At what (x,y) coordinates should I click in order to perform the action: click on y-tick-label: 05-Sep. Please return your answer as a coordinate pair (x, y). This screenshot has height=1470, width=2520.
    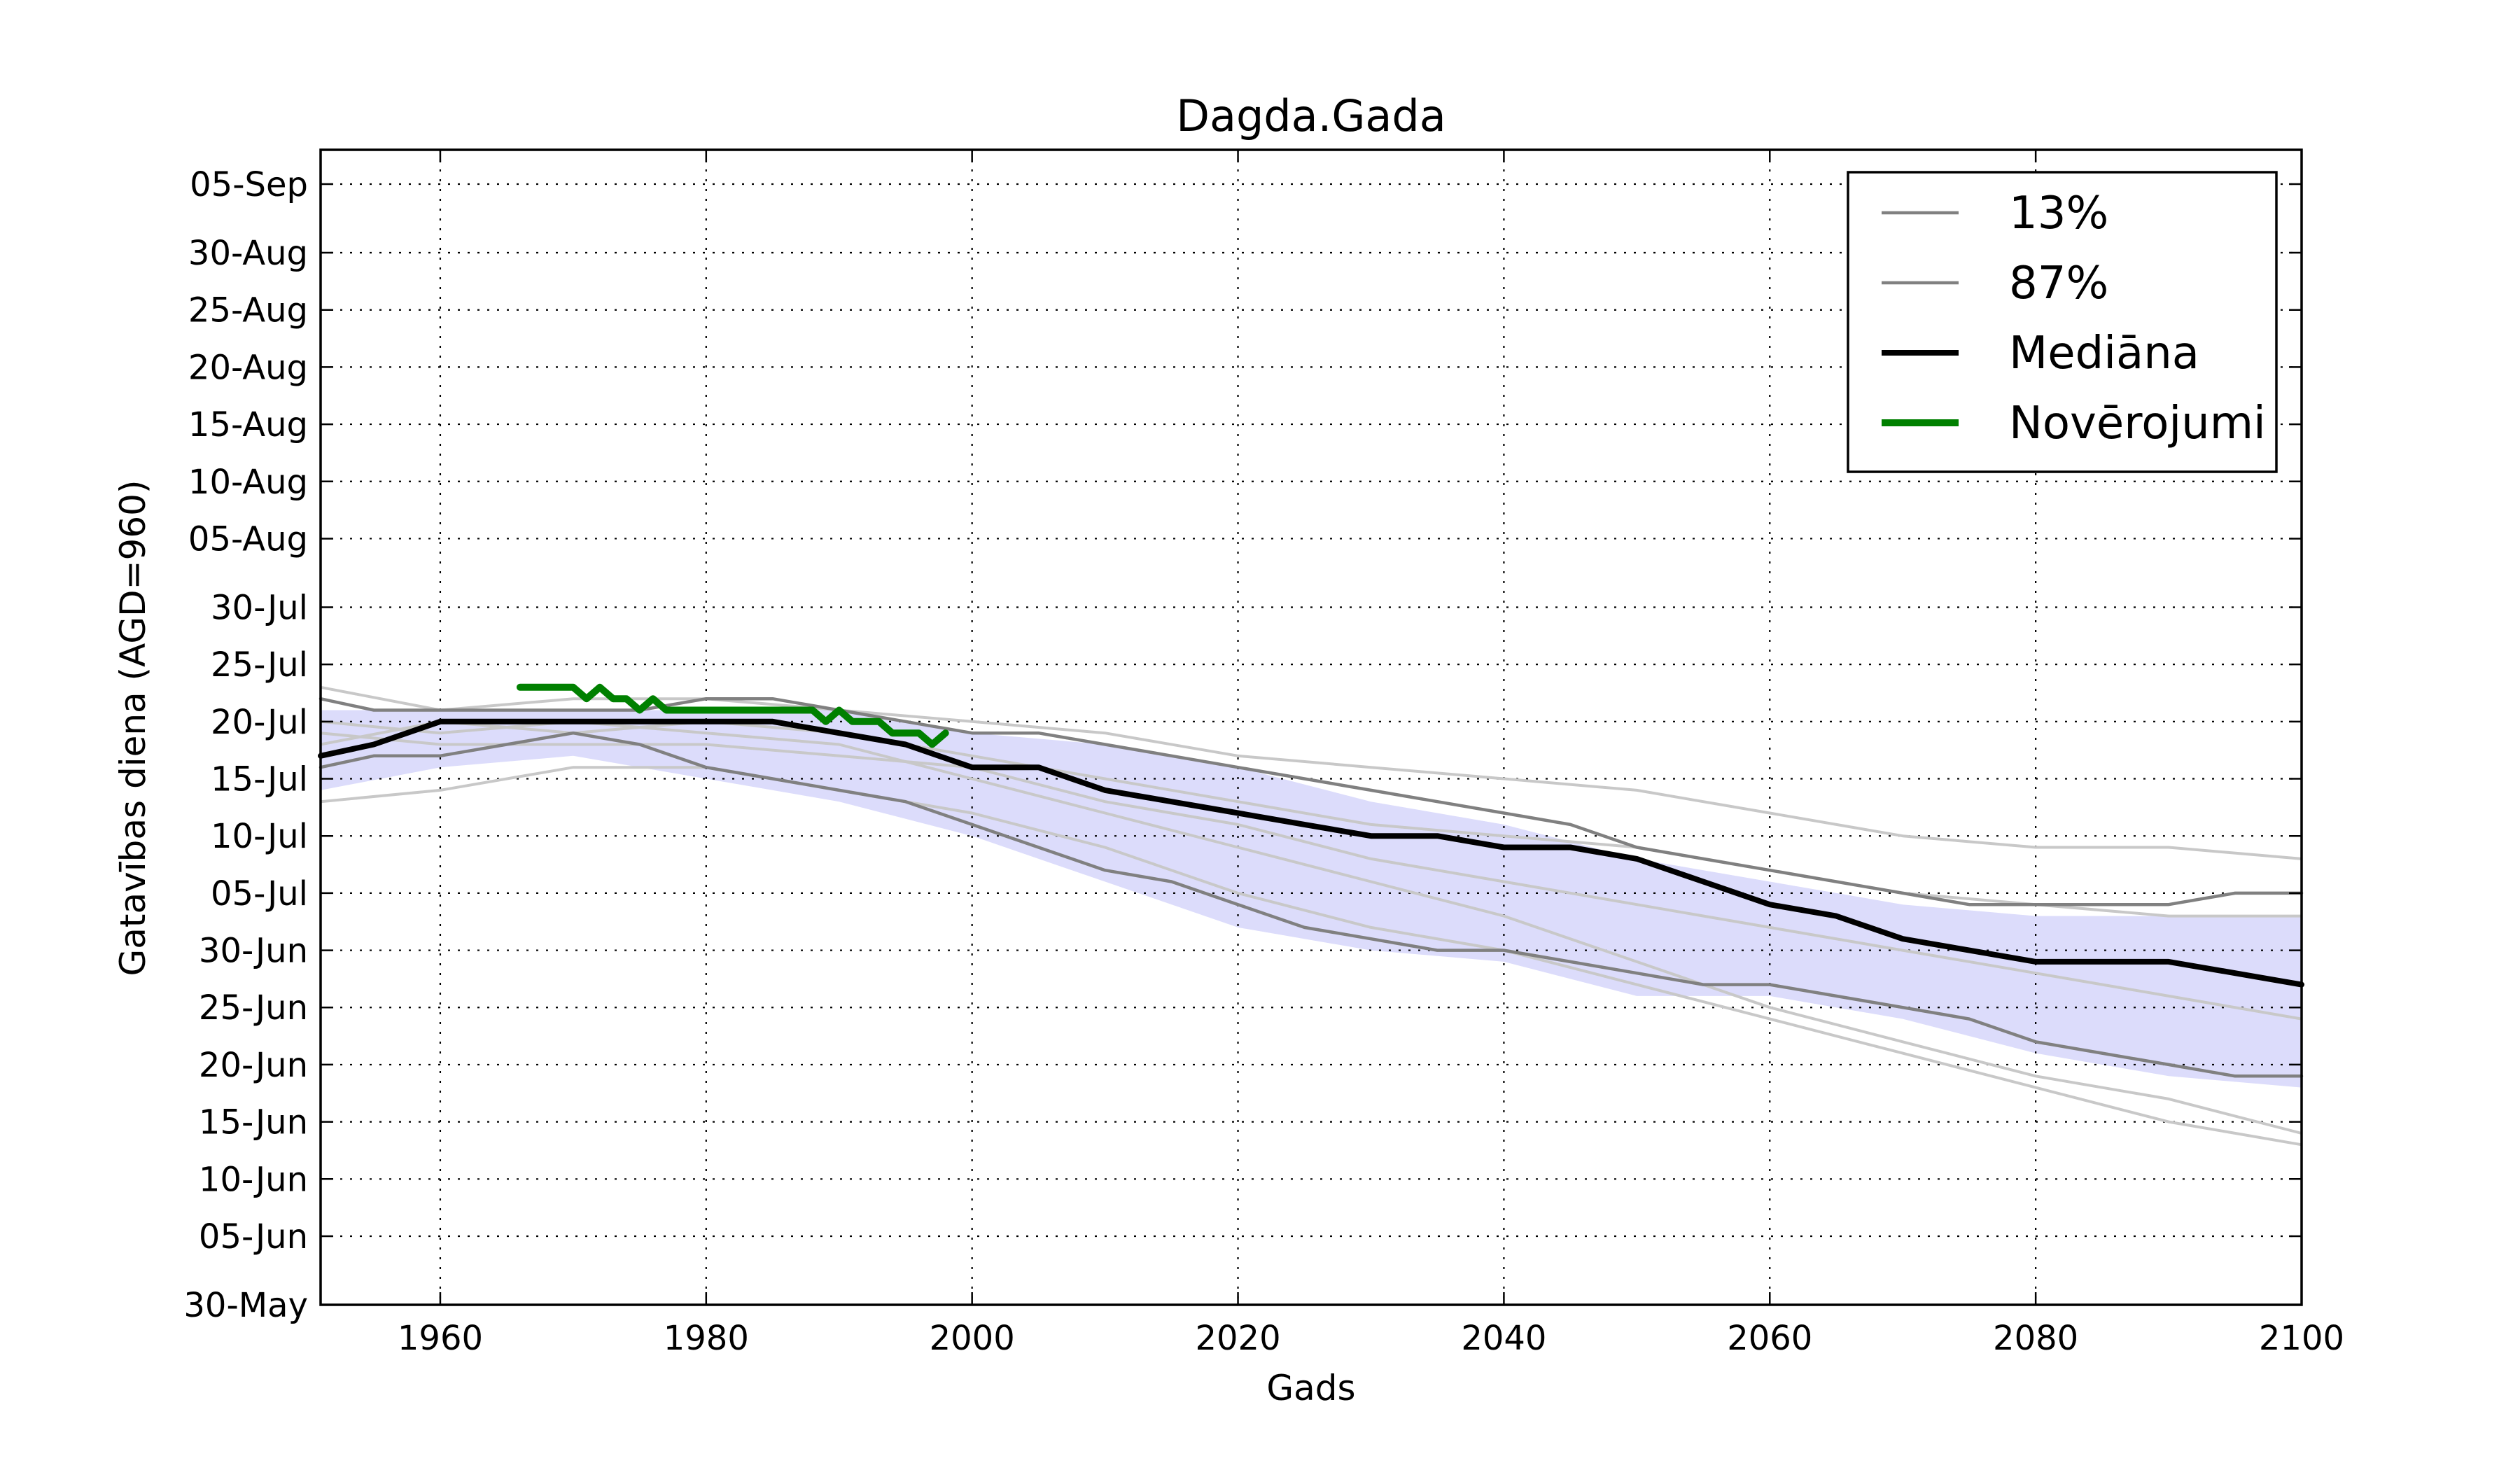
    Looking at the image, I should click on (249, 184).